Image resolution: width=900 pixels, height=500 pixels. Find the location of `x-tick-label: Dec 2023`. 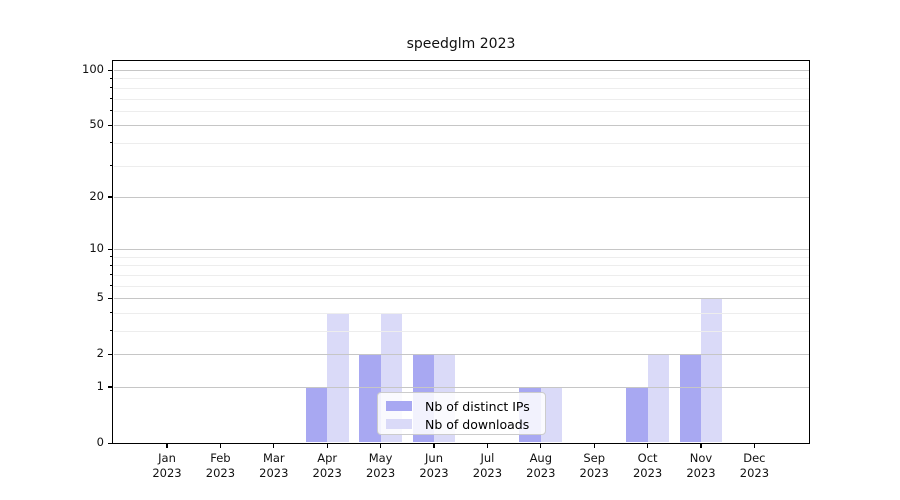

x-tick-label: Dec 2023 is located at coordinates (754, 465).